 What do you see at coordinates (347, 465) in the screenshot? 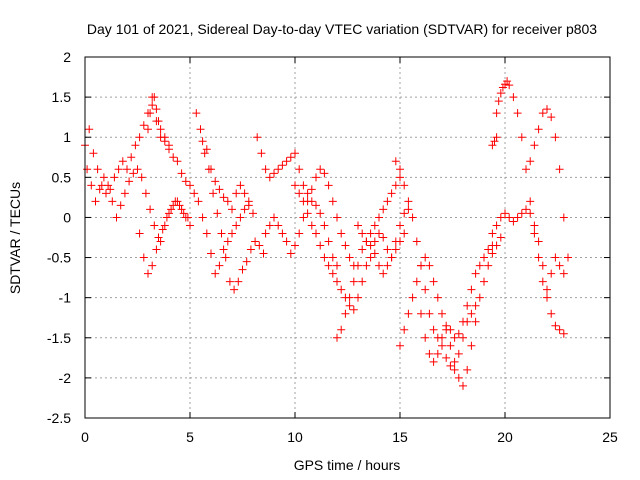
I see `x-axis-title: GPS time / hours` at bounding box center [347, 465].